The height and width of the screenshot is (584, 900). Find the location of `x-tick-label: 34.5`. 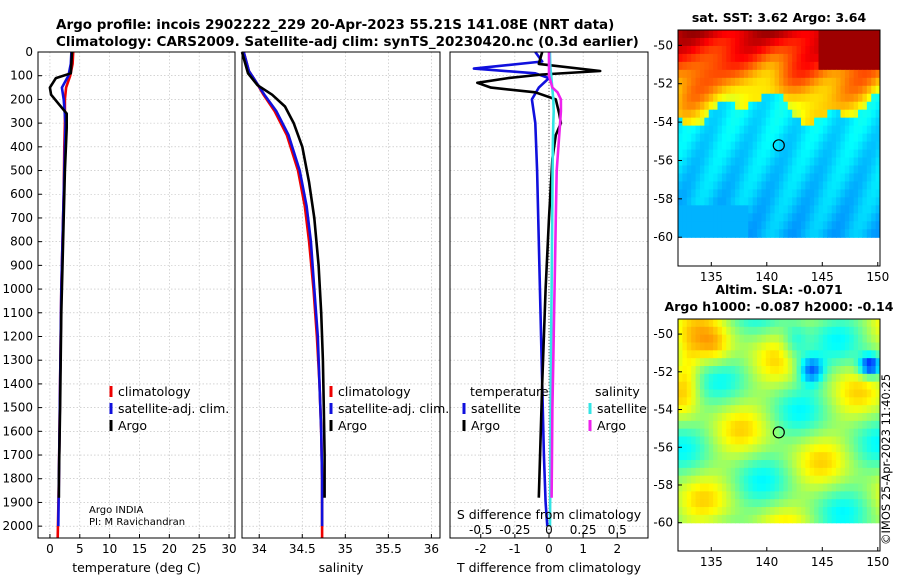

x-tick-label: 34.5 is located at coordinates (302, 549).